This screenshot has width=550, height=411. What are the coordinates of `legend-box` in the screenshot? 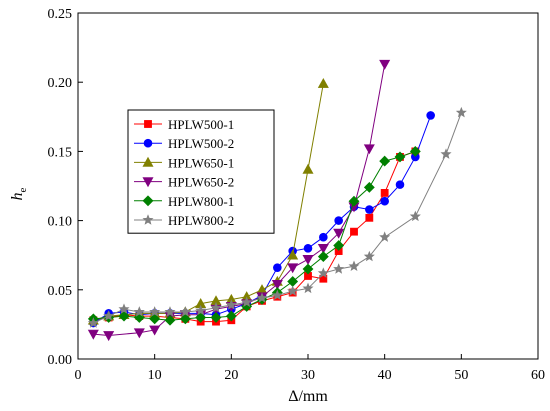 It's located at (201, 171).